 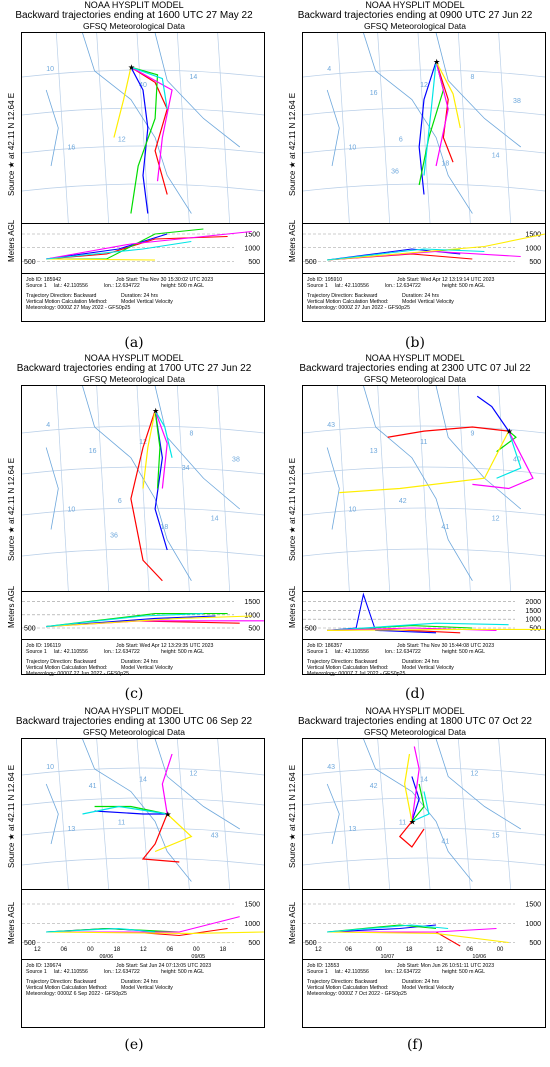 I want to click on grid-label: 6, so click(x=401, y=139).